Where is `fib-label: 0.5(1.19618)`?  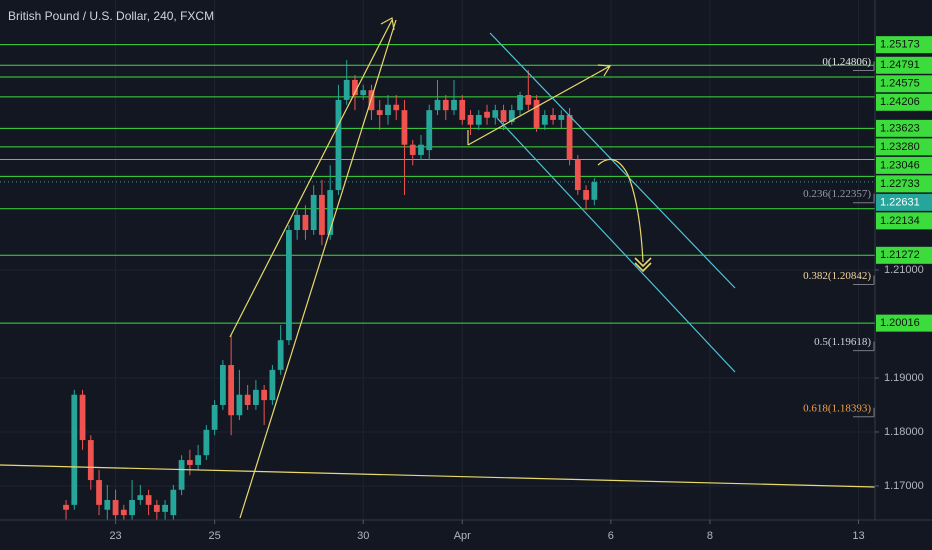 fib-label: 0.5(1.19618) is located at coordinates (842, 342).